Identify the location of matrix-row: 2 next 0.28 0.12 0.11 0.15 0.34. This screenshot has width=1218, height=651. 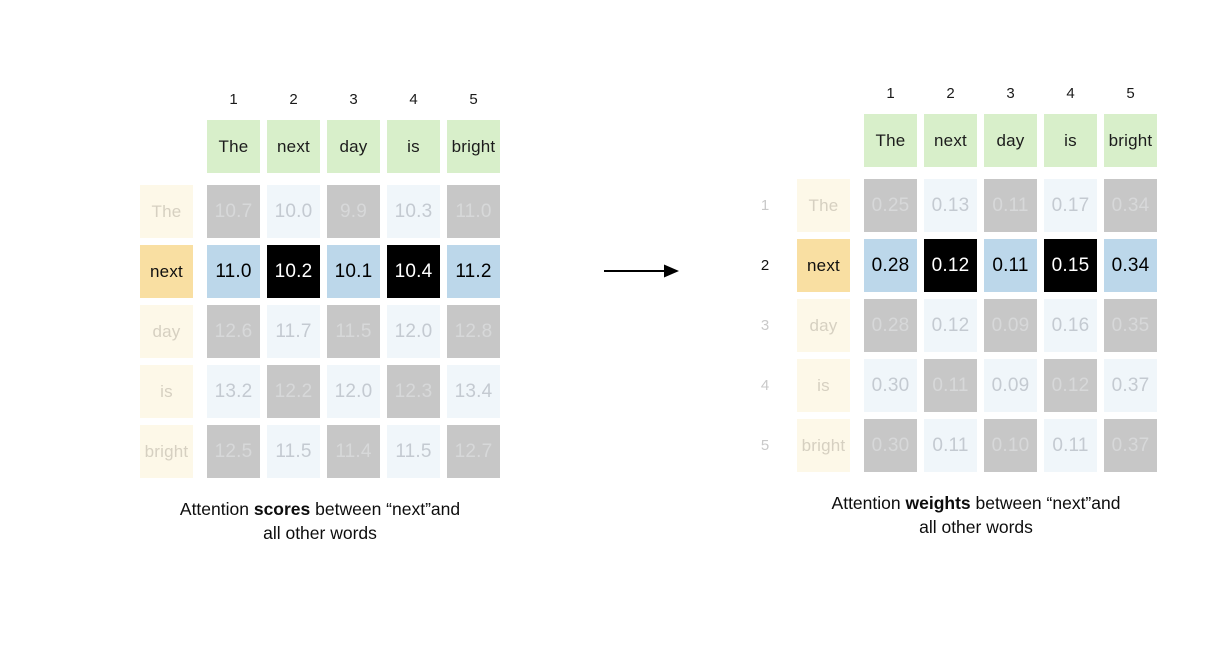
(953, 265).